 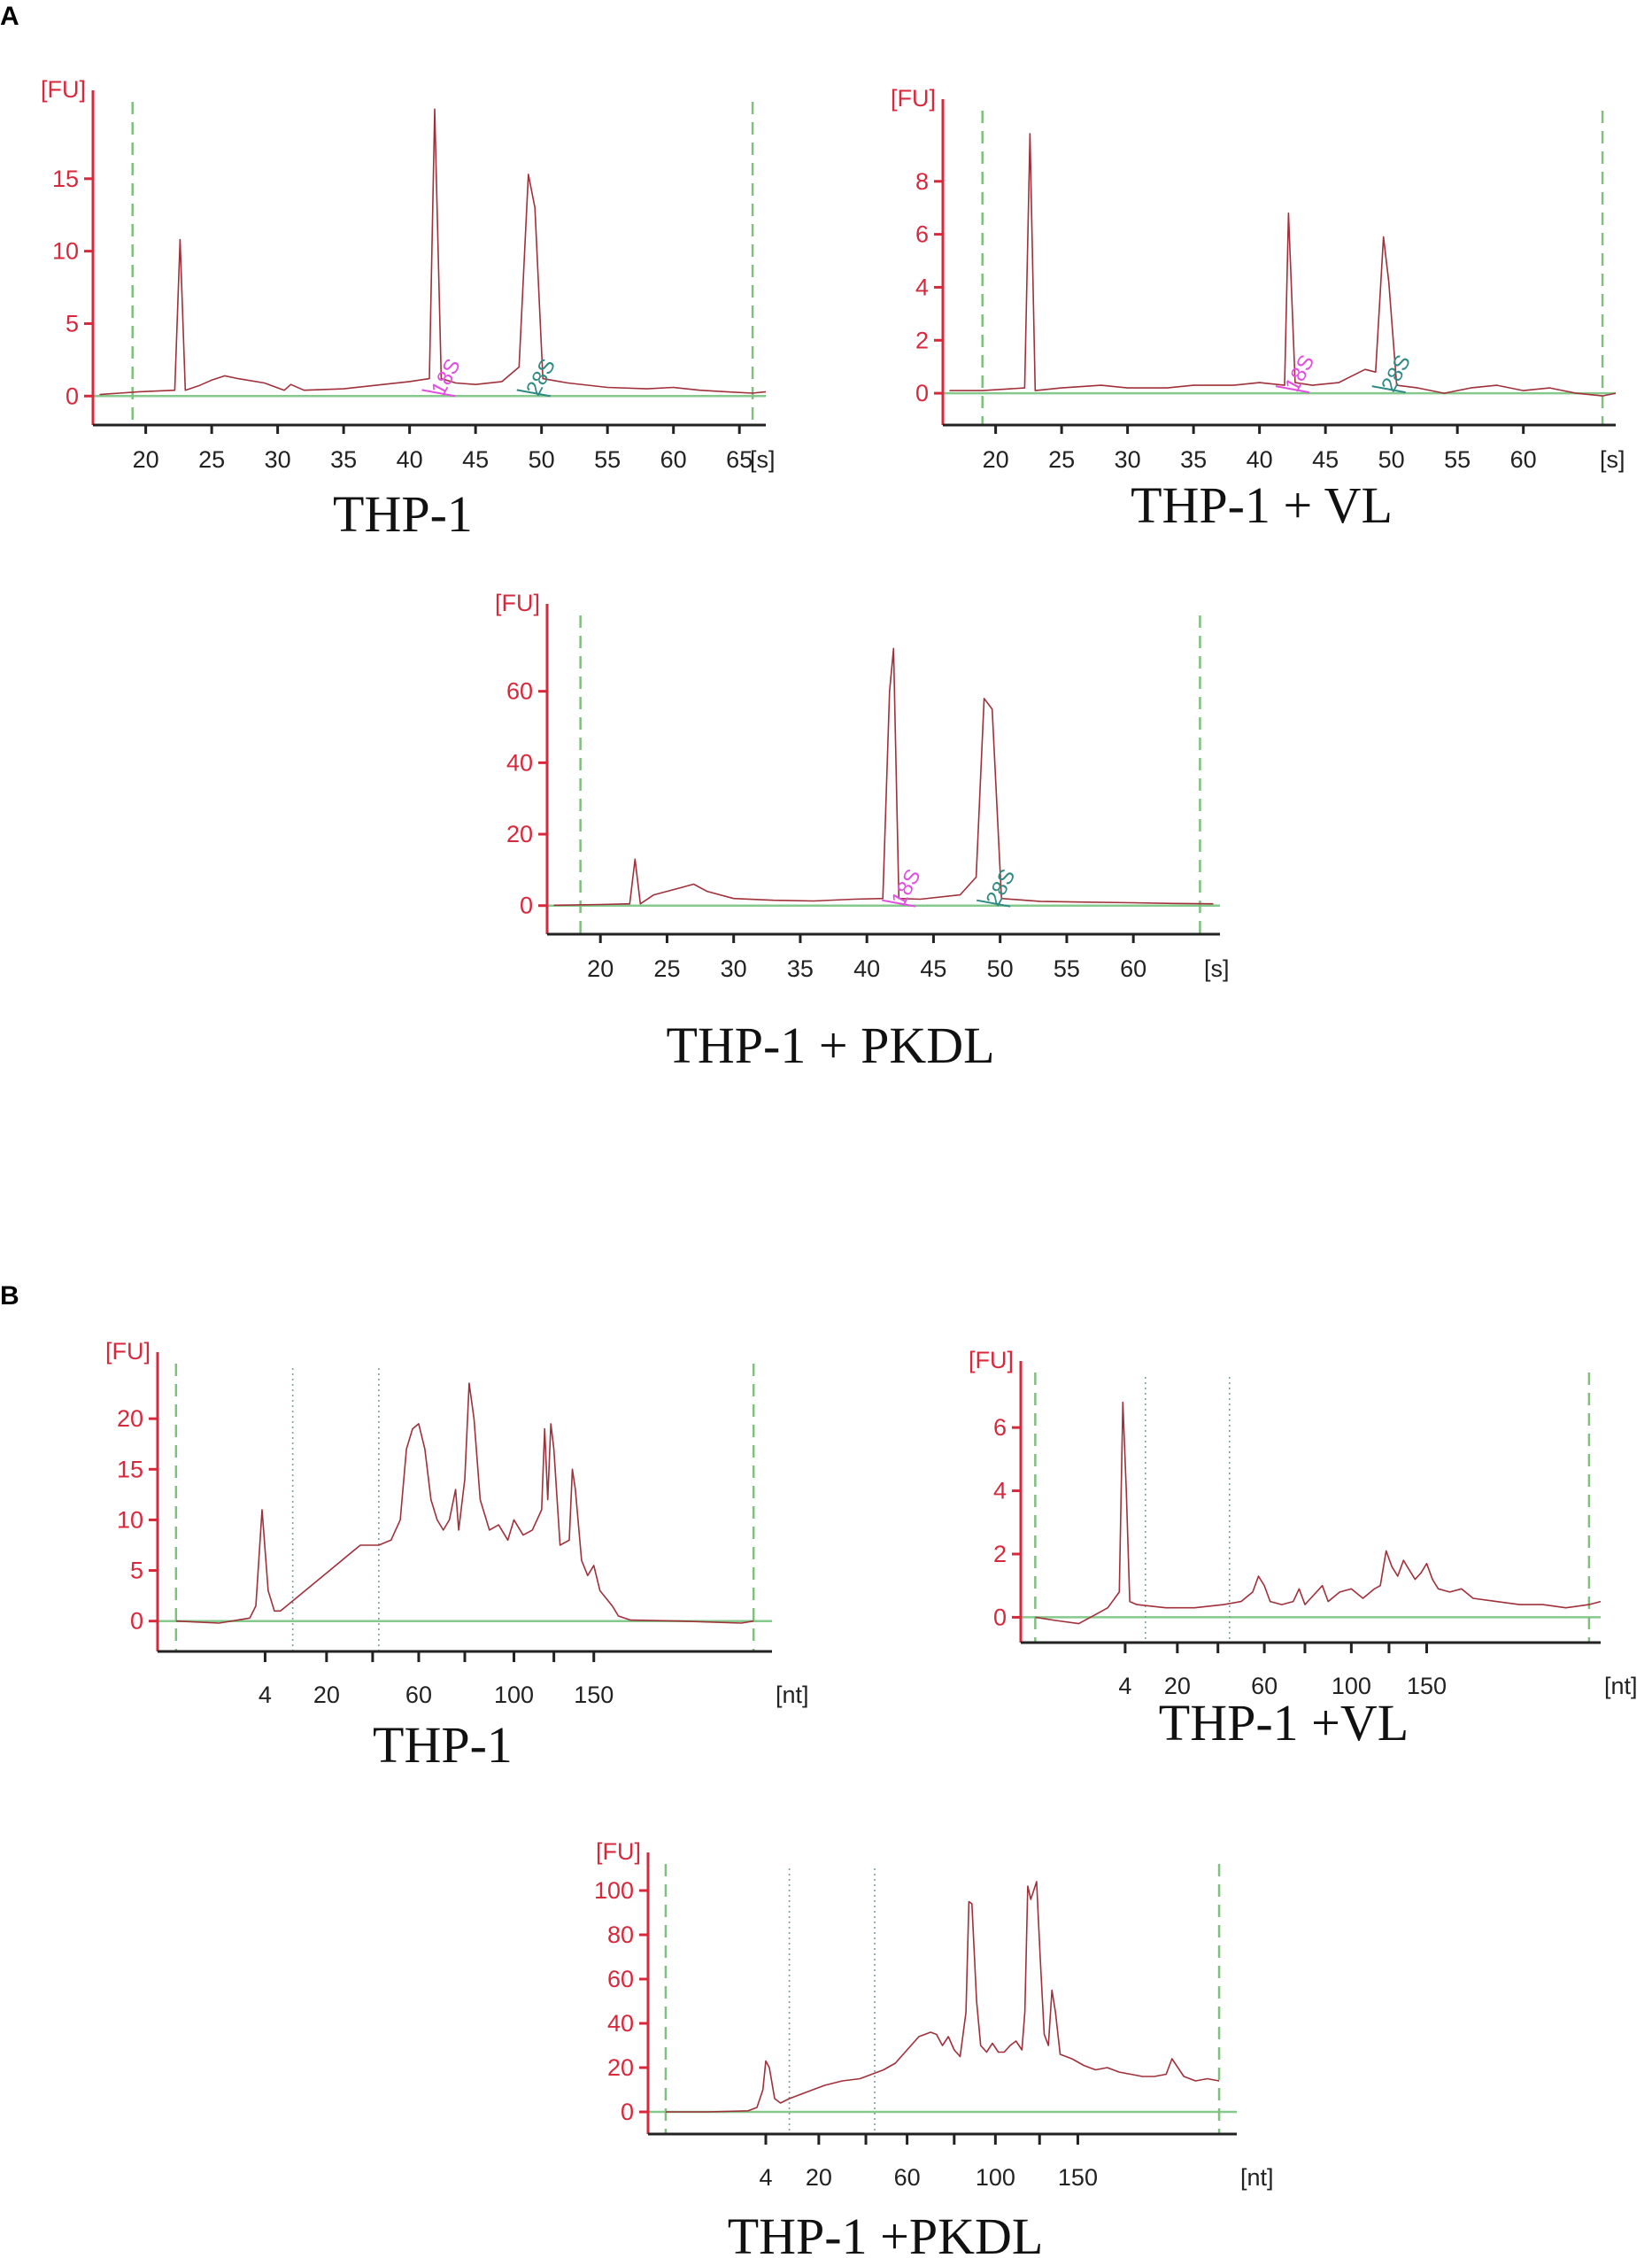 What do you see at coordinates (9, 16) in the screenshot?
I see `panel-label-a: A` at bounding box center [9, 16].